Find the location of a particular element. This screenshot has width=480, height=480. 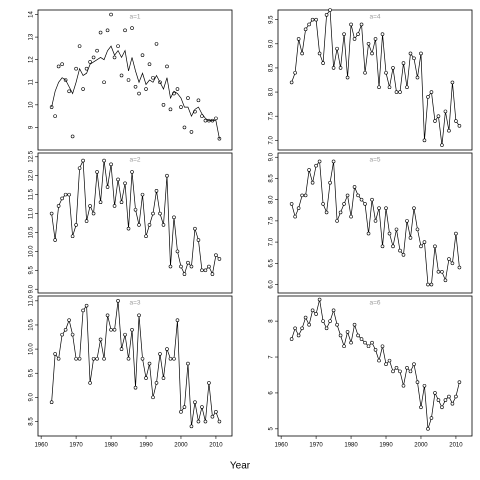

y-tick-label: 11 is located at coordinates (32, 81).